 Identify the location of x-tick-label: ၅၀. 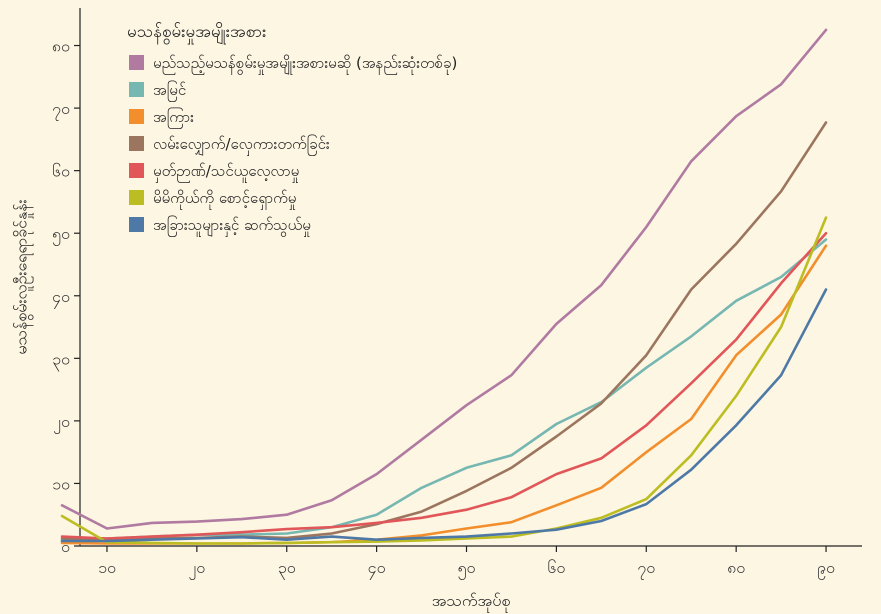
(467, 569).